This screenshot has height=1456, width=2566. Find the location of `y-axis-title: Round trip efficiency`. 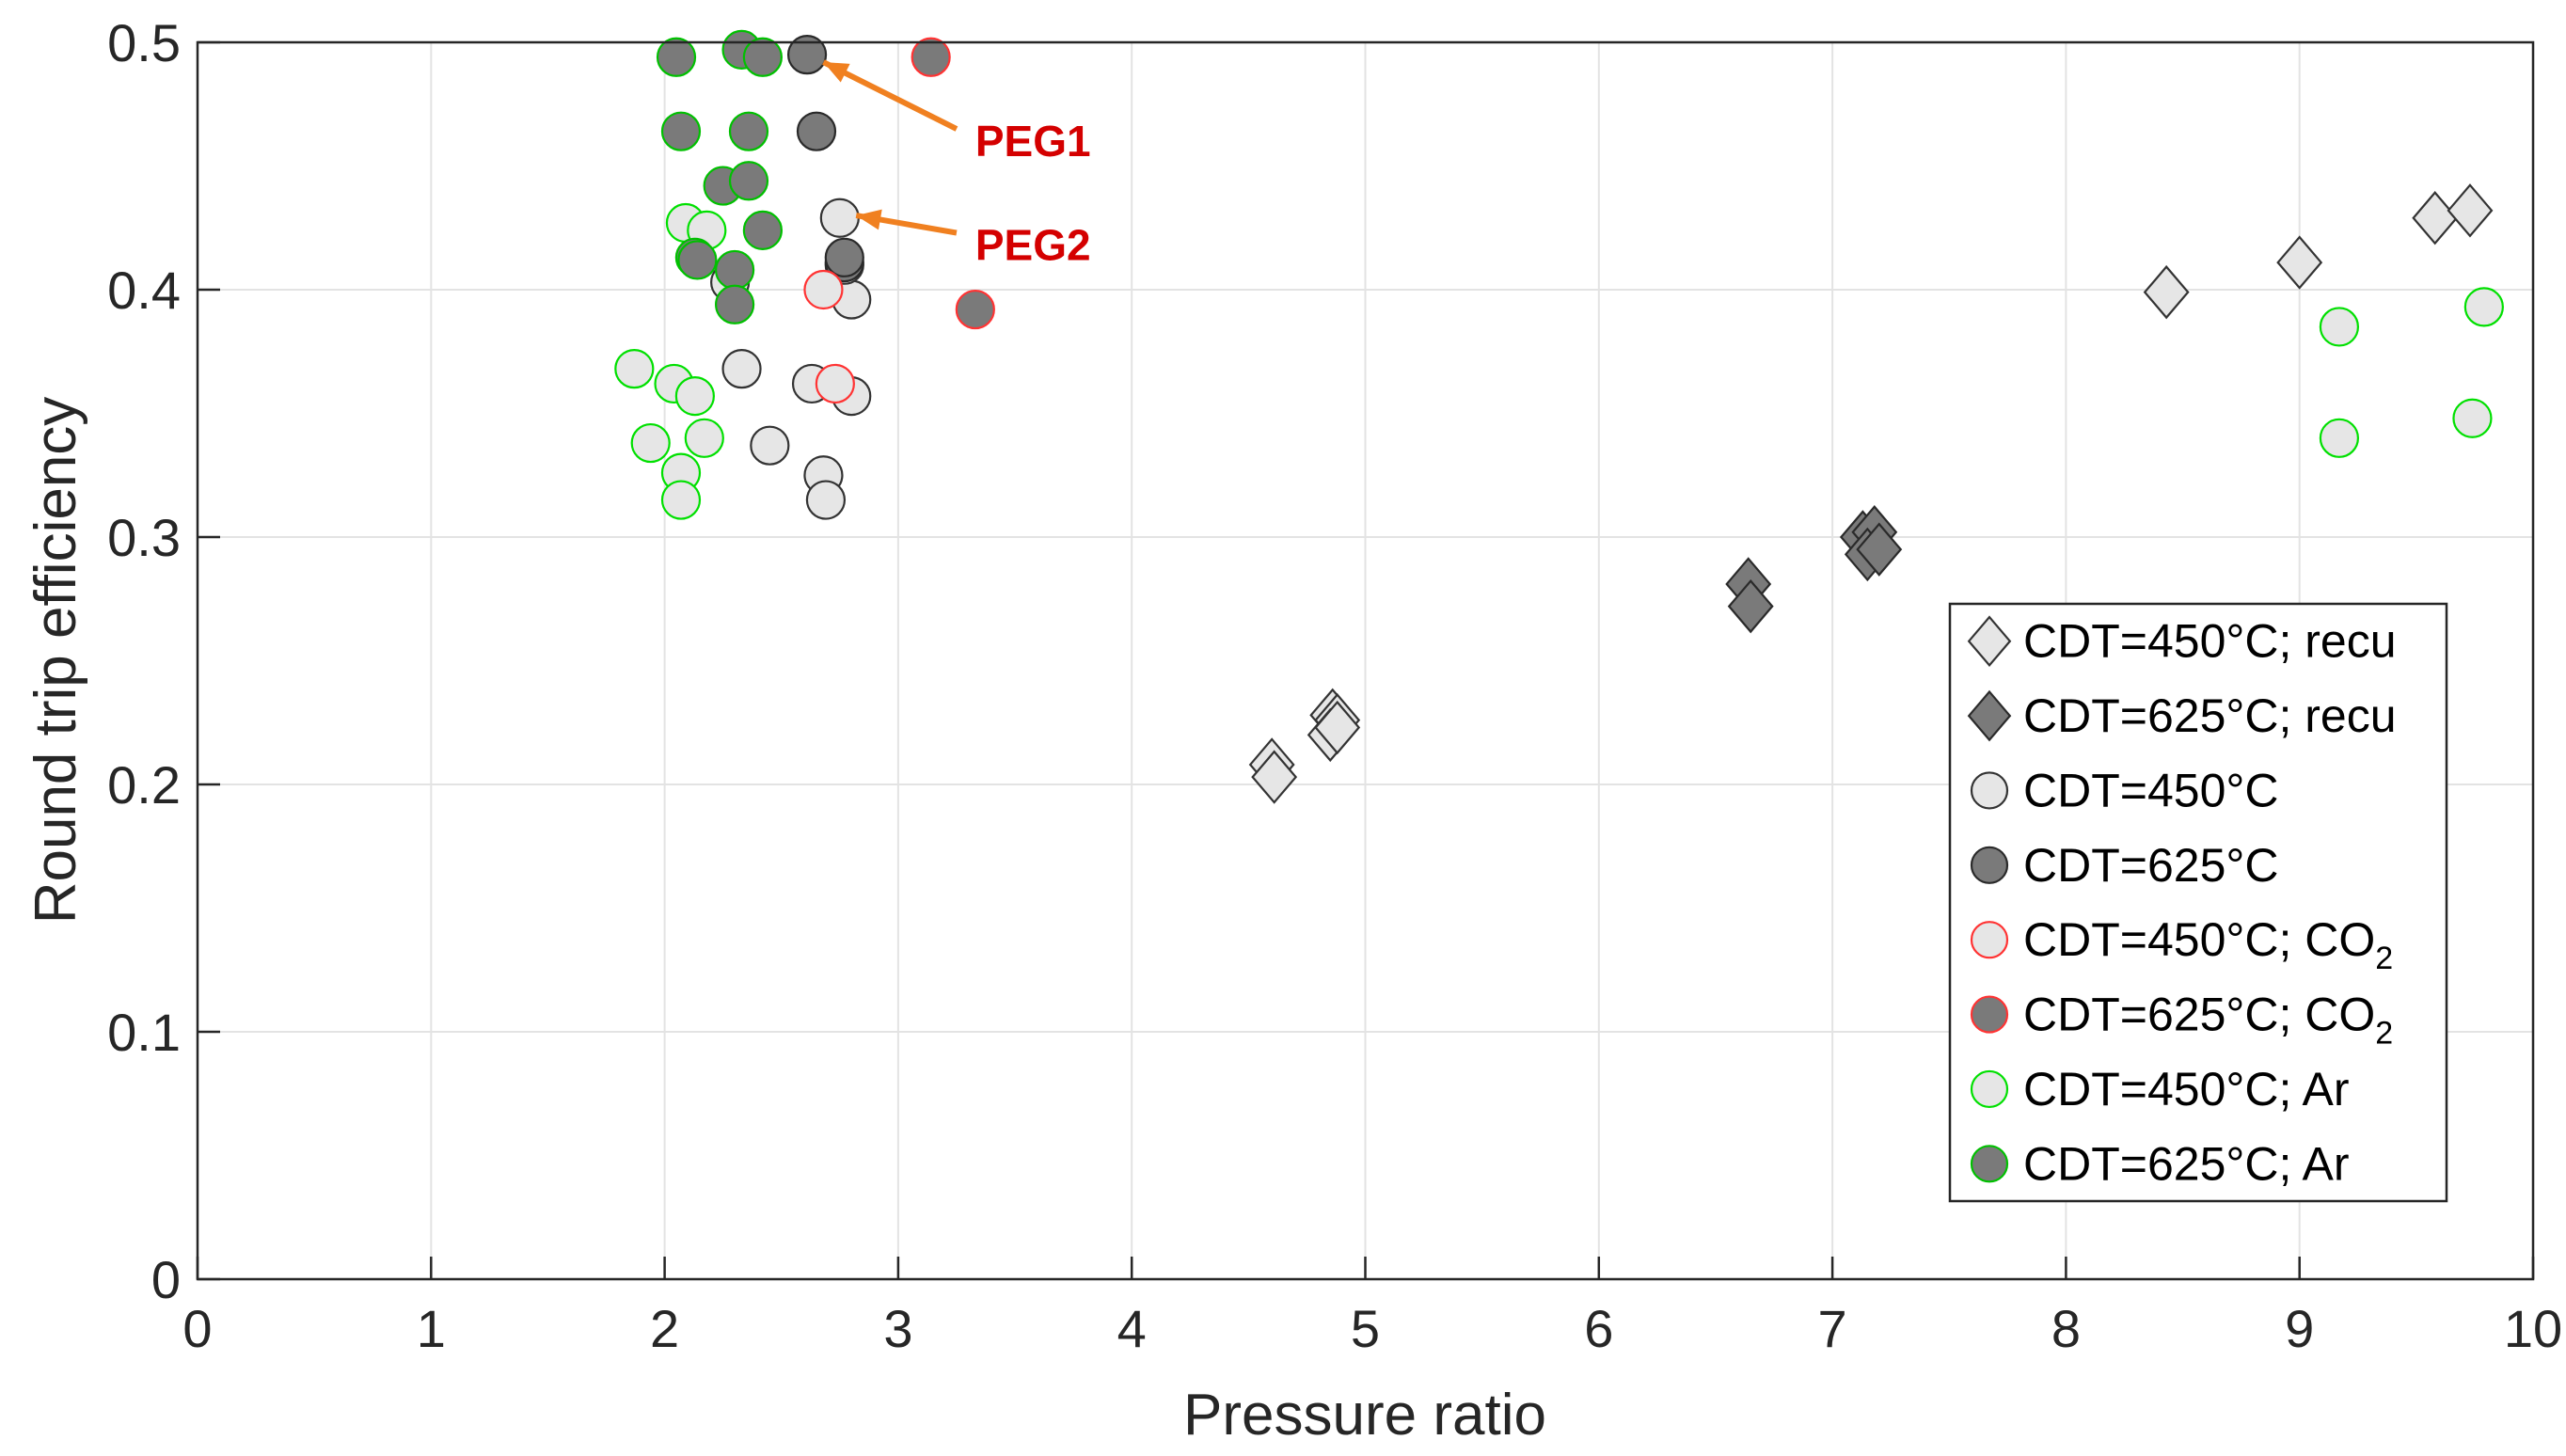

y-axis-title: Round trip efficiency is located at coordinates (56, 661).